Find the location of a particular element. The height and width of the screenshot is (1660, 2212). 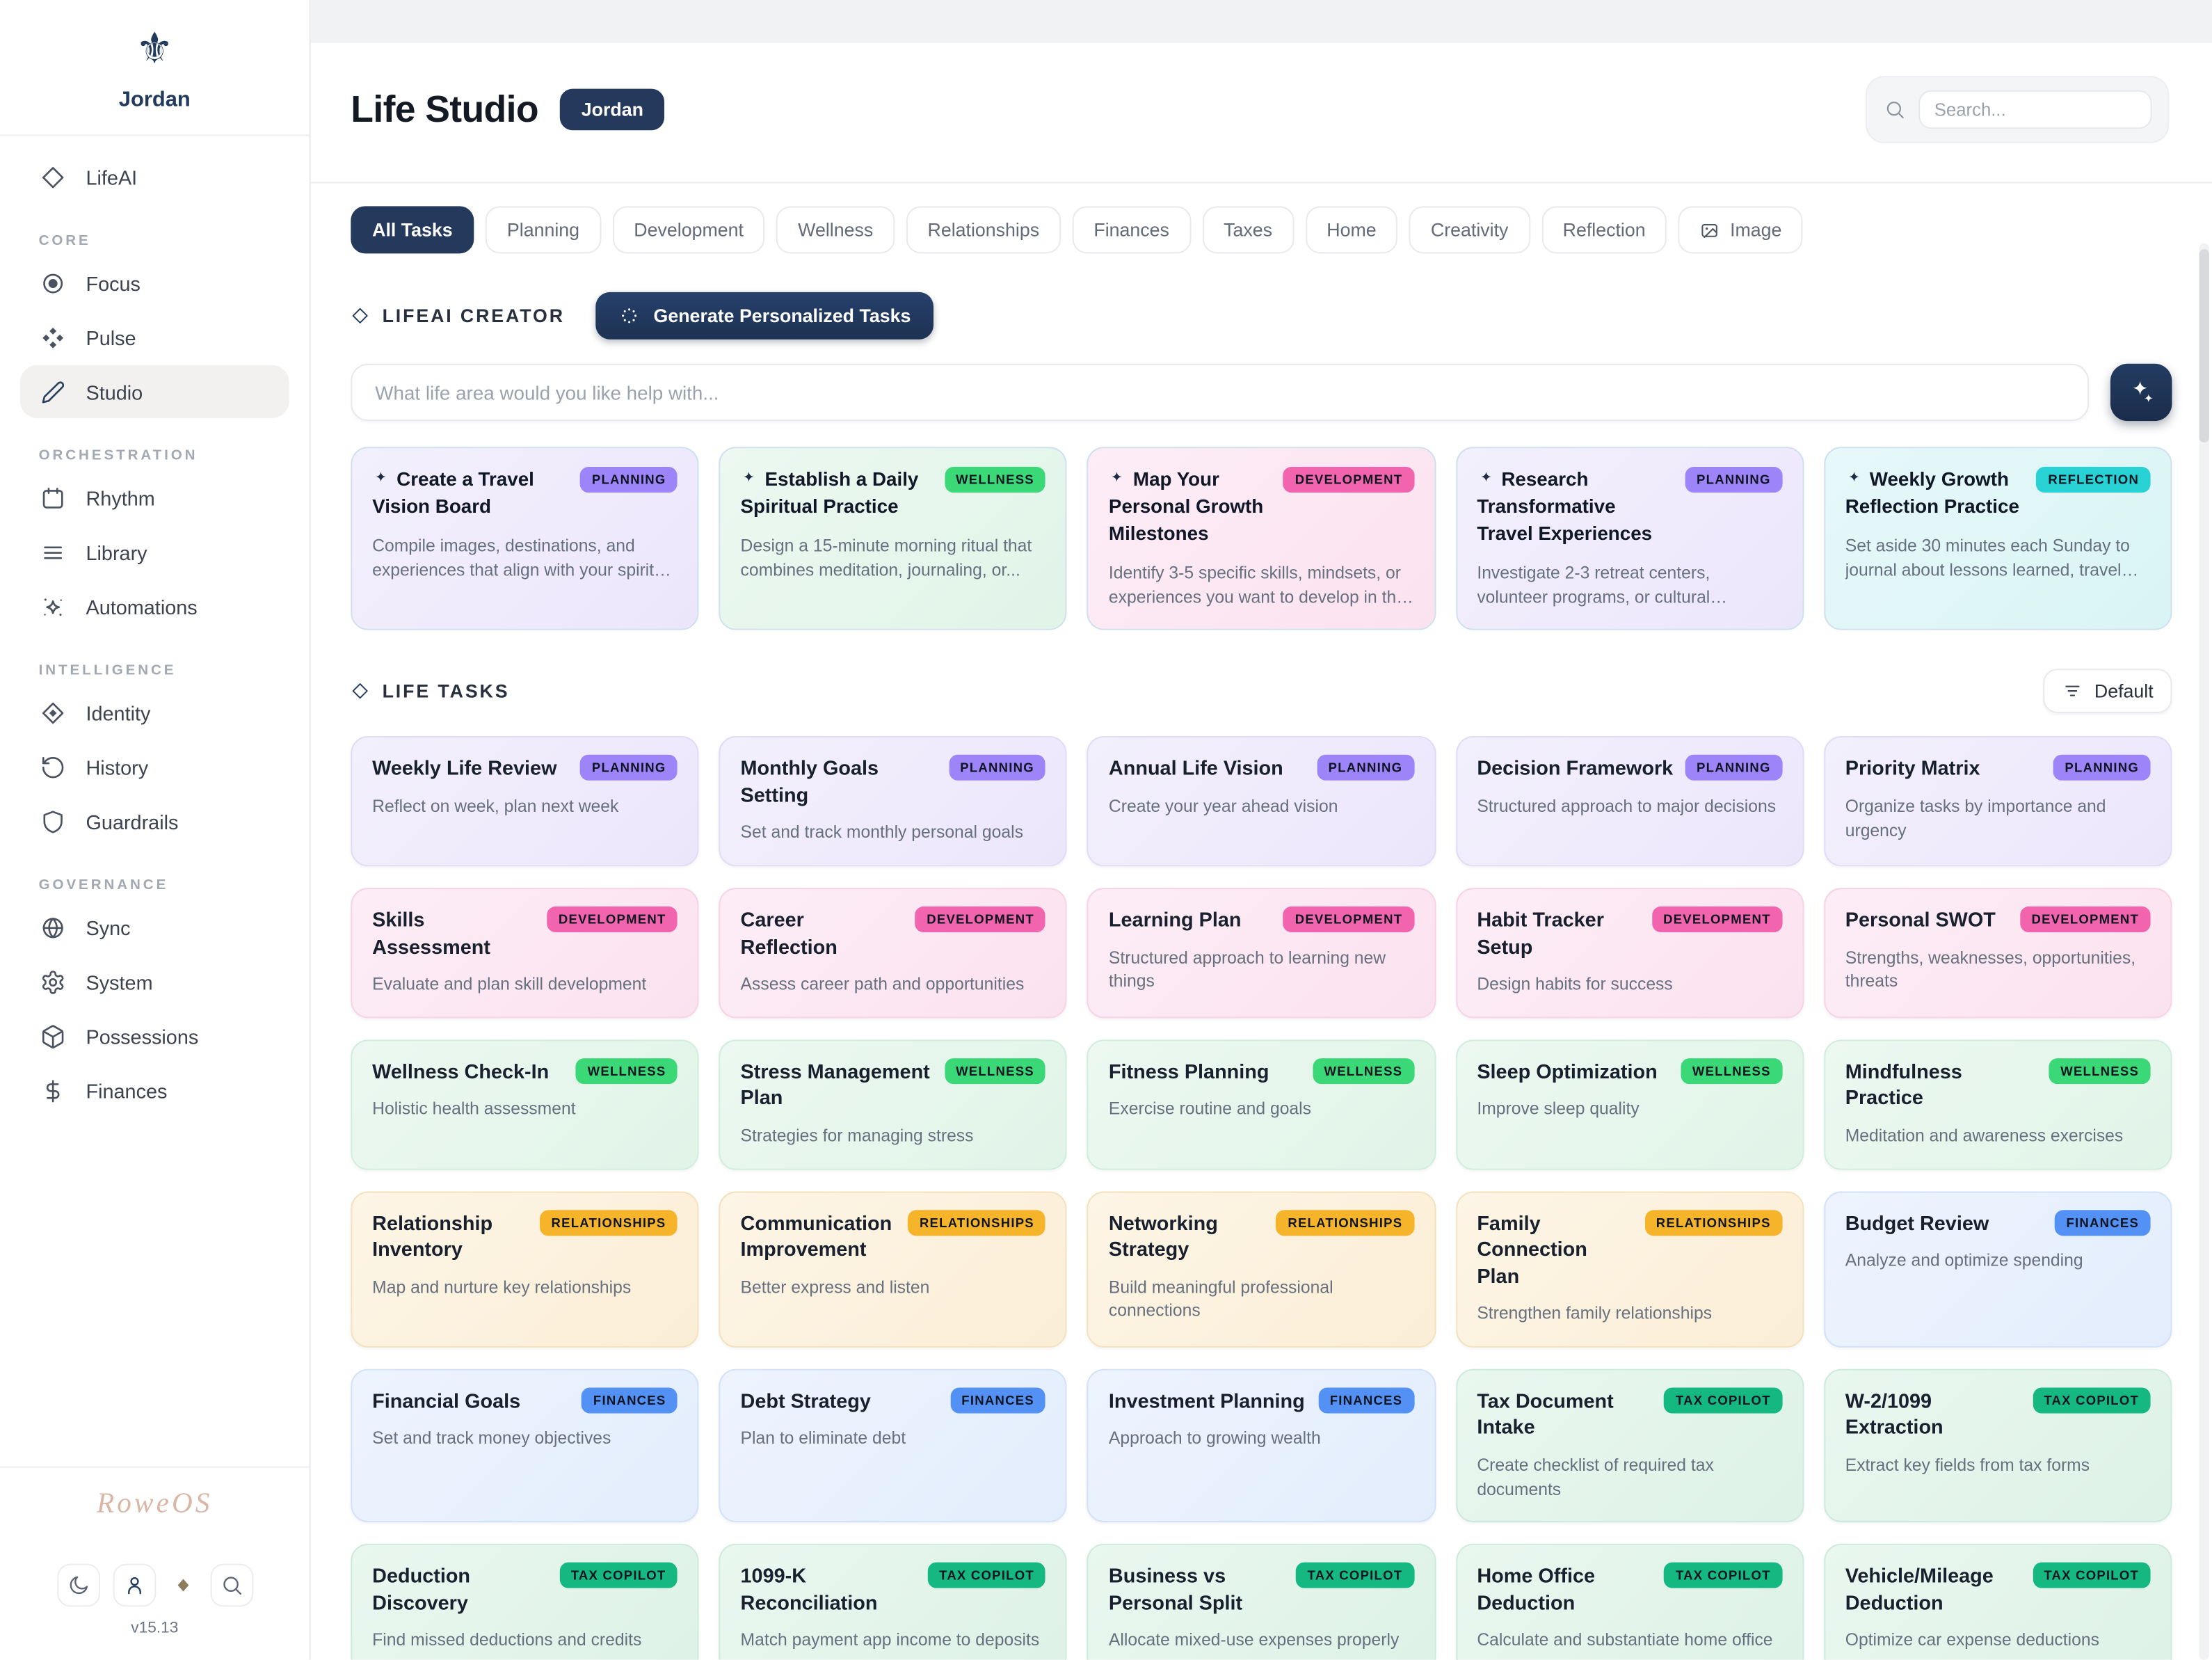

category-badge: WELLNESS is located at coordinates (1363, 1071).